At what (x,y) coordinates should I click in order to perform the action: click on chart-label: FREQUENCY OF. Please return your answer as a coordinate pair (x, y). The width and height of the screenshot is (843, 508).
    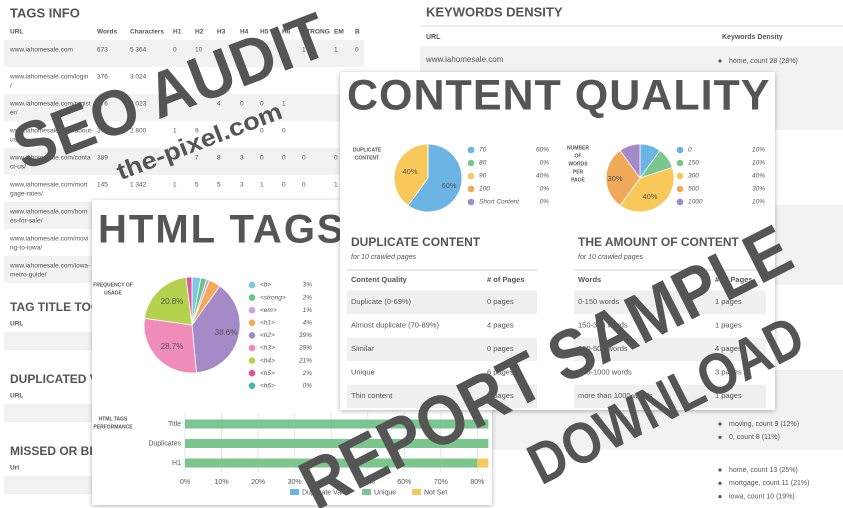
    Looking at the image, I should click on (113, 285).